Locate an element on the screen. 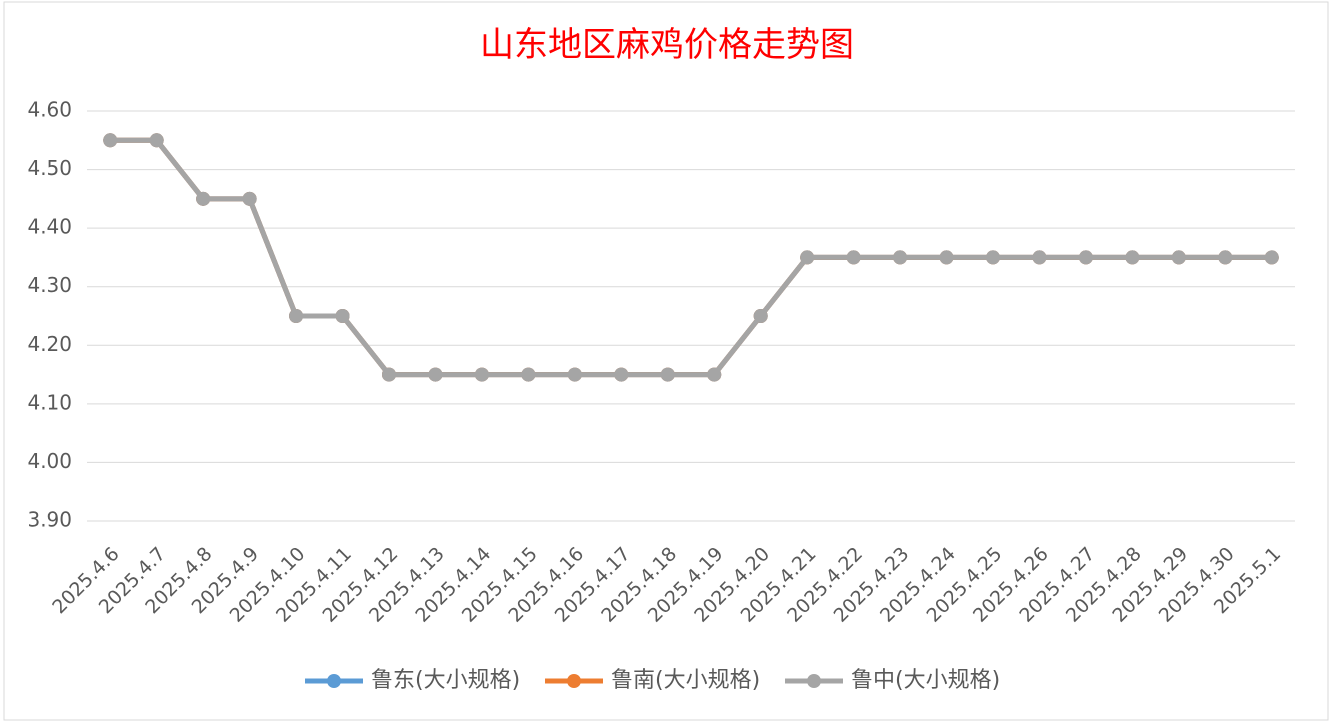 The width and height of the screenshot is (1333, 725). legend-label: 鲁中(大小规格) is located at coordinates (925, 680).